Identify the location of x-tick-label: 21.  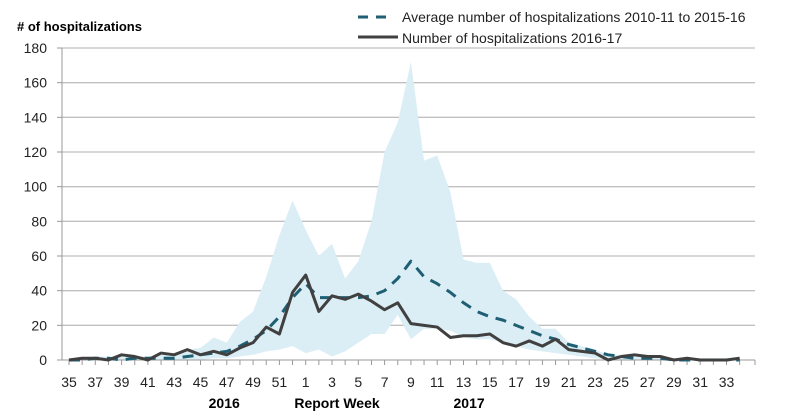
(569, 382).